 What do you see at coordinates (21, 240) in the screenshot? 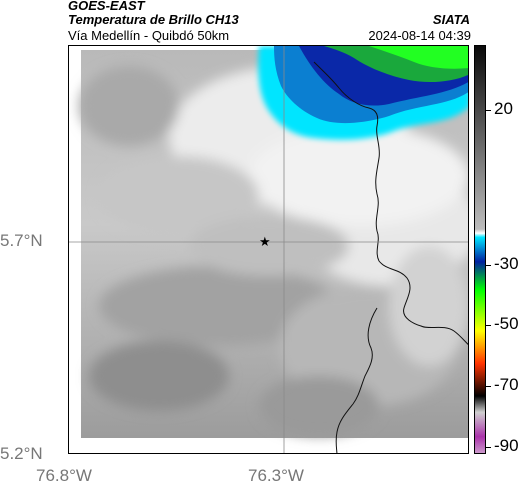
I see `lat-label-5.7: 5.7°N` at bounding box center [21, 240].